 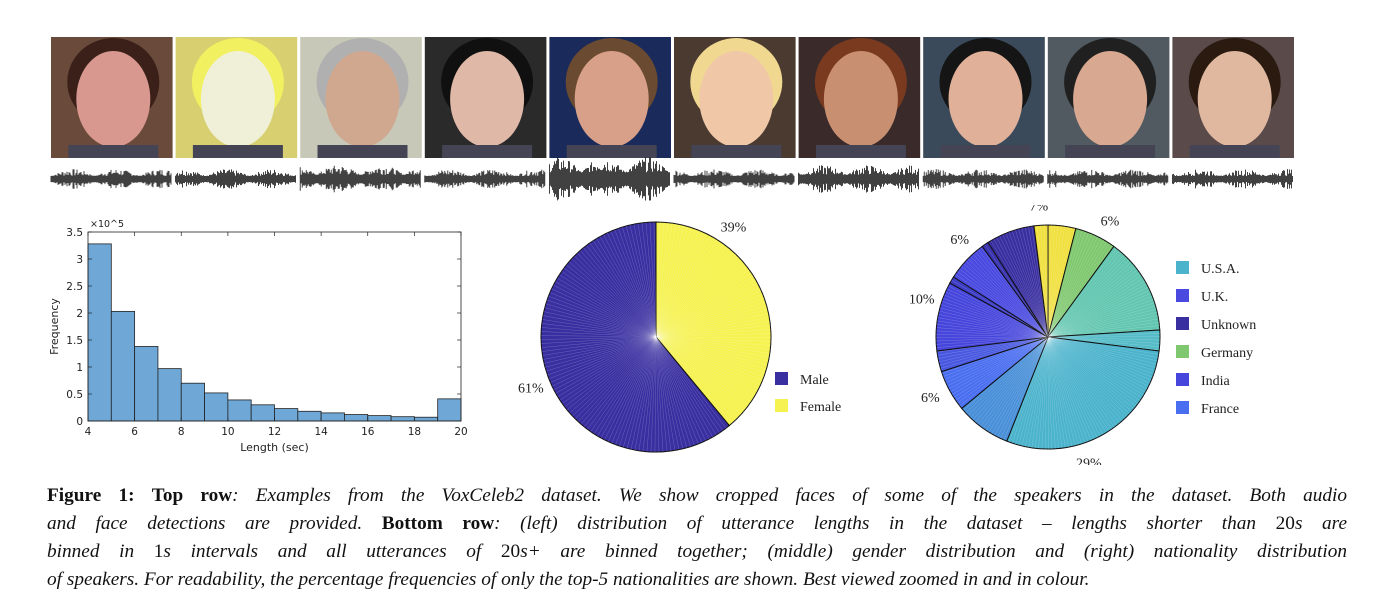 What do you see at coordinates (54, 326) in the screenshot?
I see `y-axis-label: Frequency` at bounding box center [54, 326].